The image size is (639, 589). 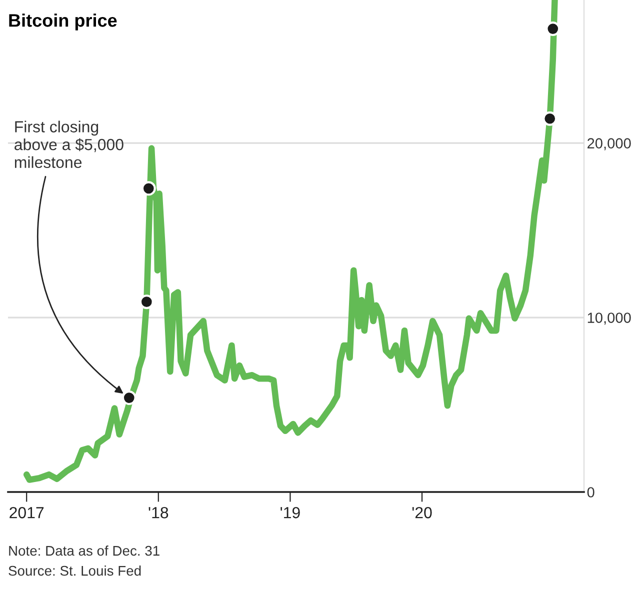 What do you see at coordinates (84, 551) in the screenshot?
I see `text: Note: Data as of Dec. 31` at bounding box center [84, 551].